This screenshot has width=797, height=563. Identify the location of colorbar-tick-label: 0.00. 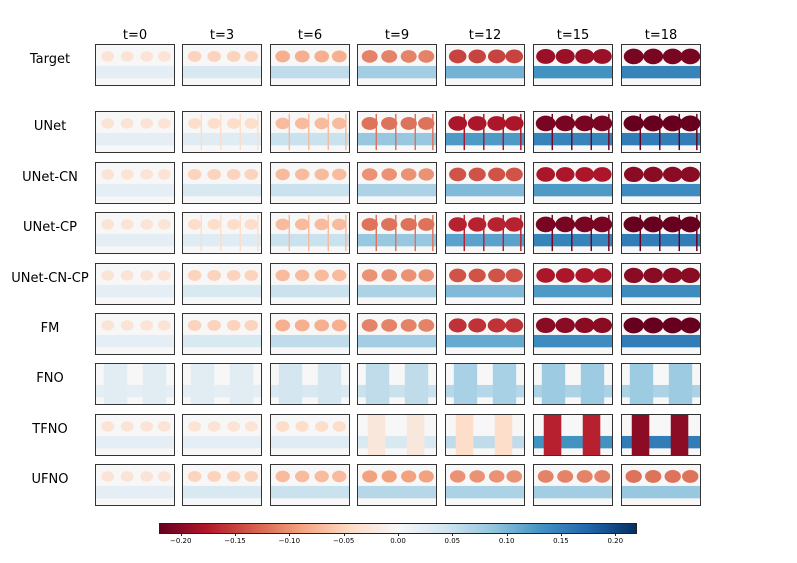
(398, 541).